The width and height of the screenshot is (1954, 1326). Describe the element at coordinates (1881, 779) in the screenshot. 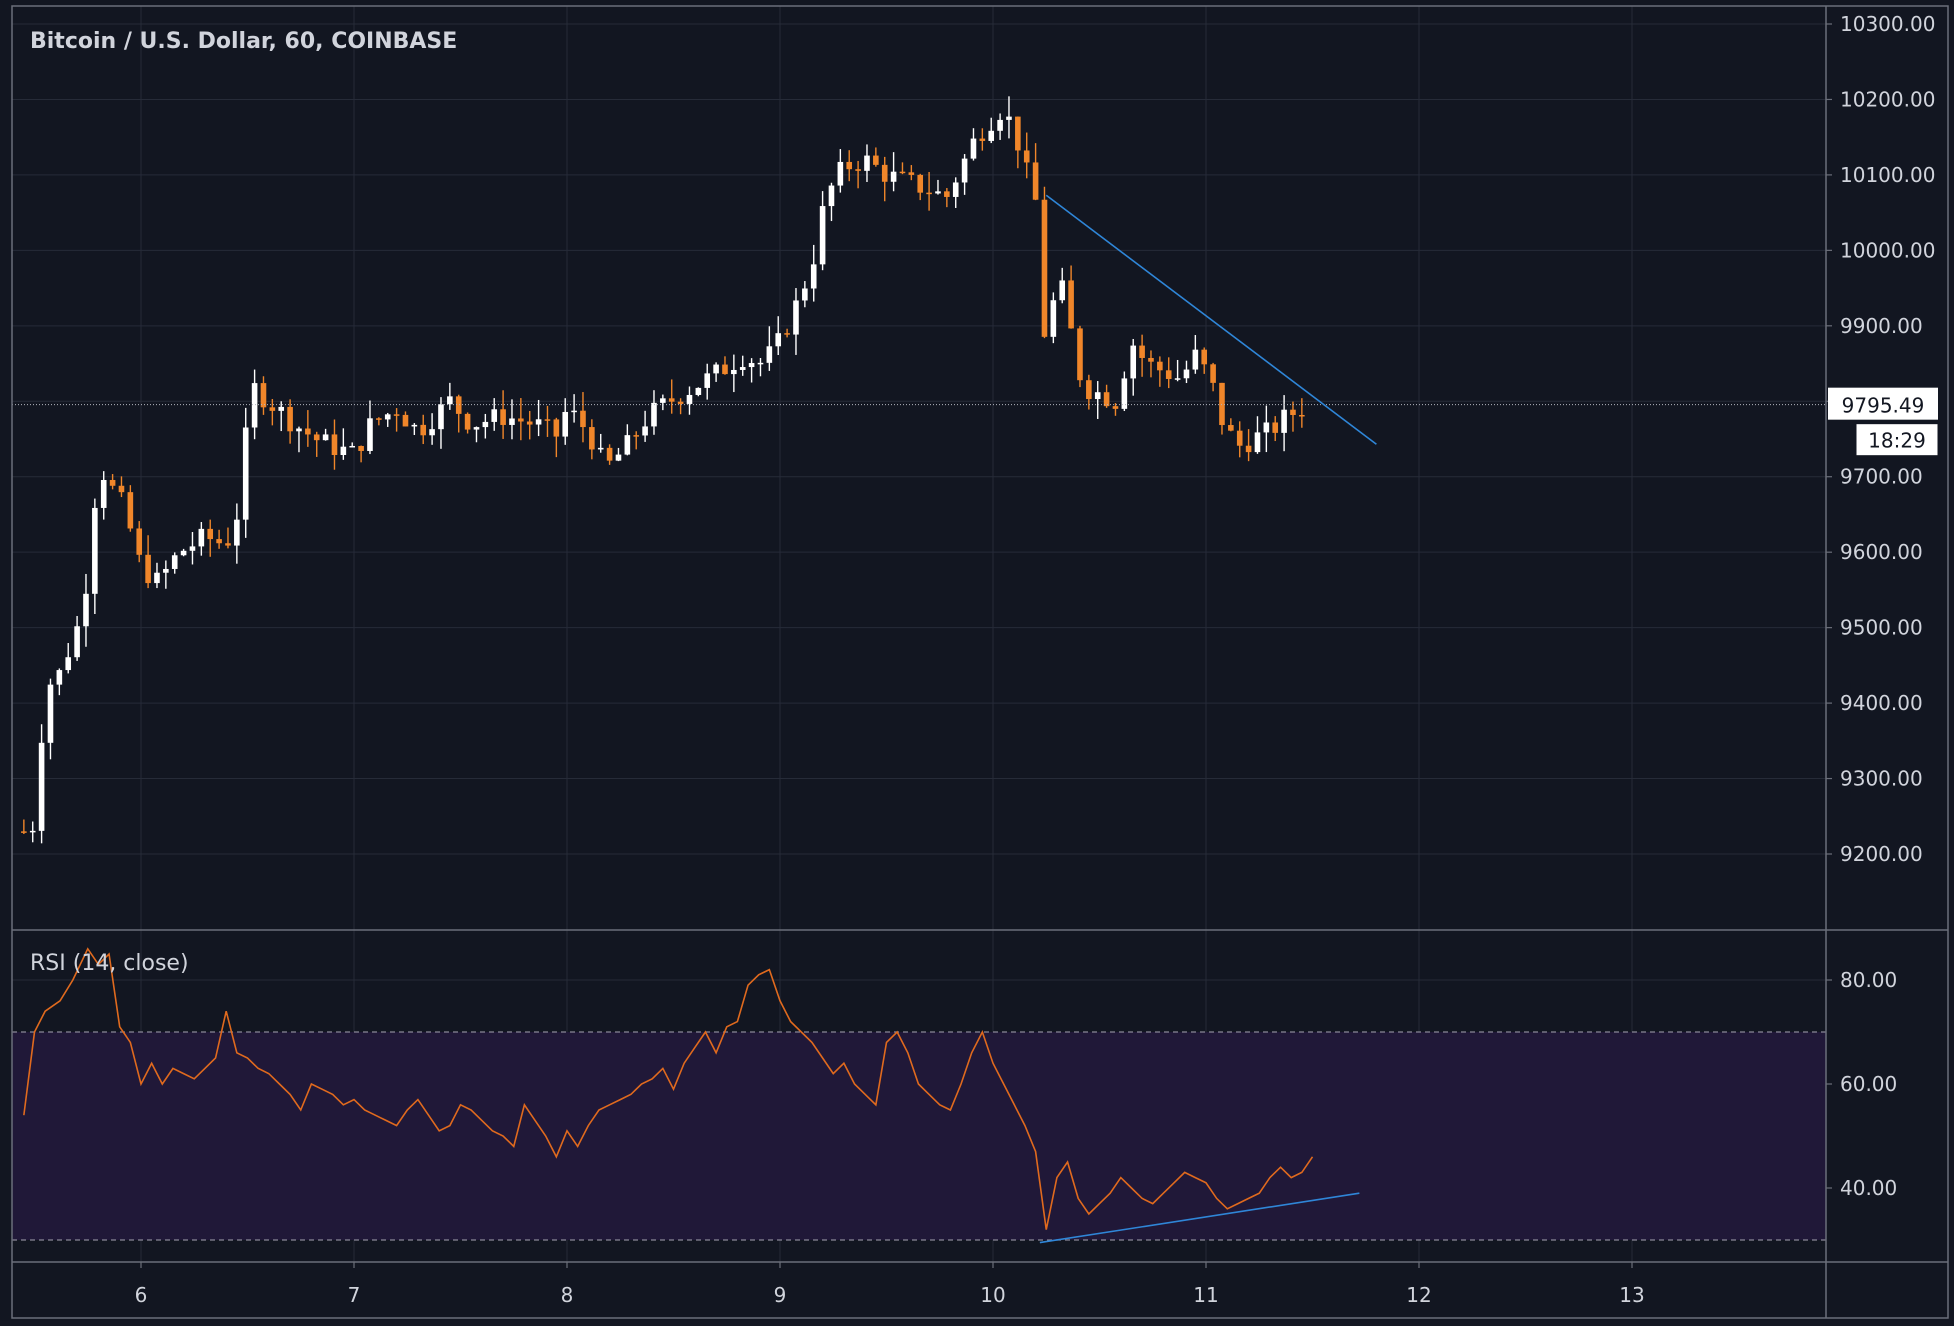

I see `price-tick-label: 9300.00` at that location.